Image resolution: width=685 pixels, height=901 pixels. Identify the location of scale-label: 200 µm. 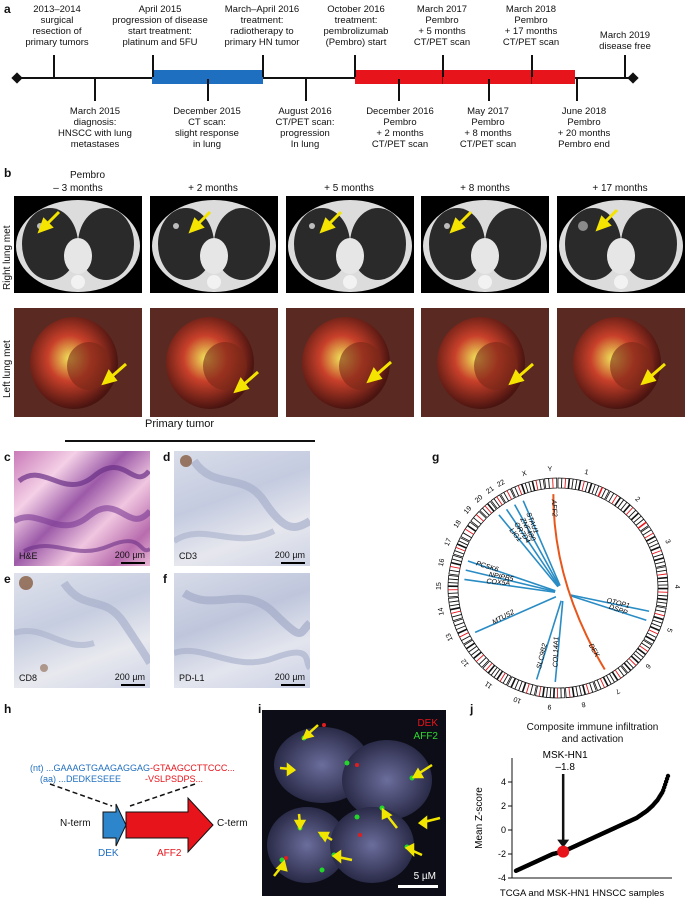
(289, 677).